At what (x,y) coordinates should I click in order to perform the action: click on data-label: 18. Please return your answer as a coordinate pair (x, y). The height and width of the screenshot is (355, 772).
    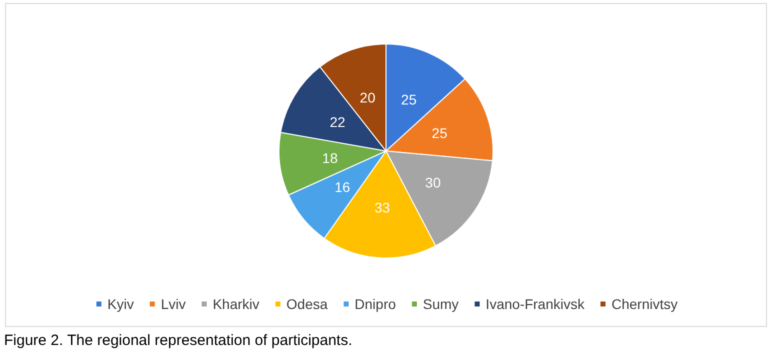
    Looking at the image, I should click on (330, 158).